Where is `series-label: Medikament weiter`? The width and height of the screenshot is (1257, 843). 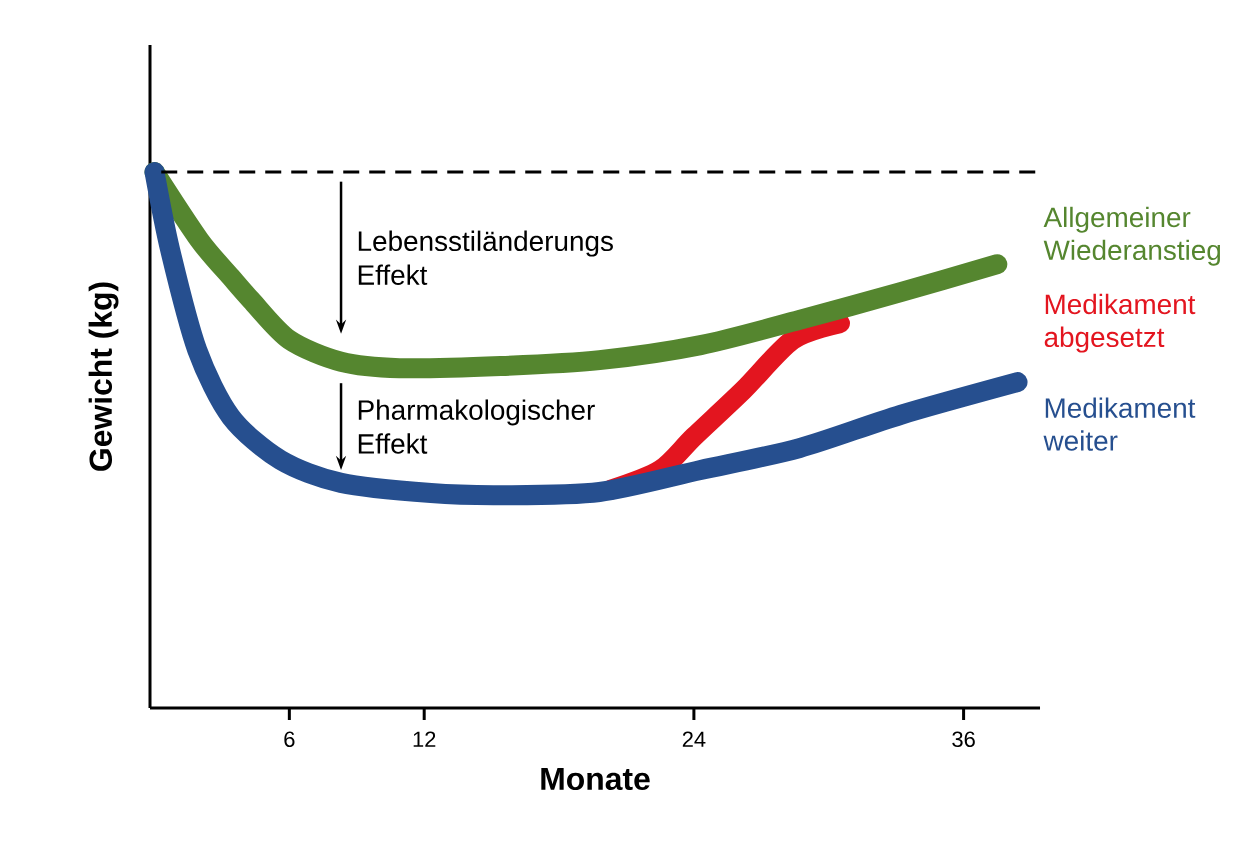 series-label: Medikament weiter is located at coordinates (1119, 424).